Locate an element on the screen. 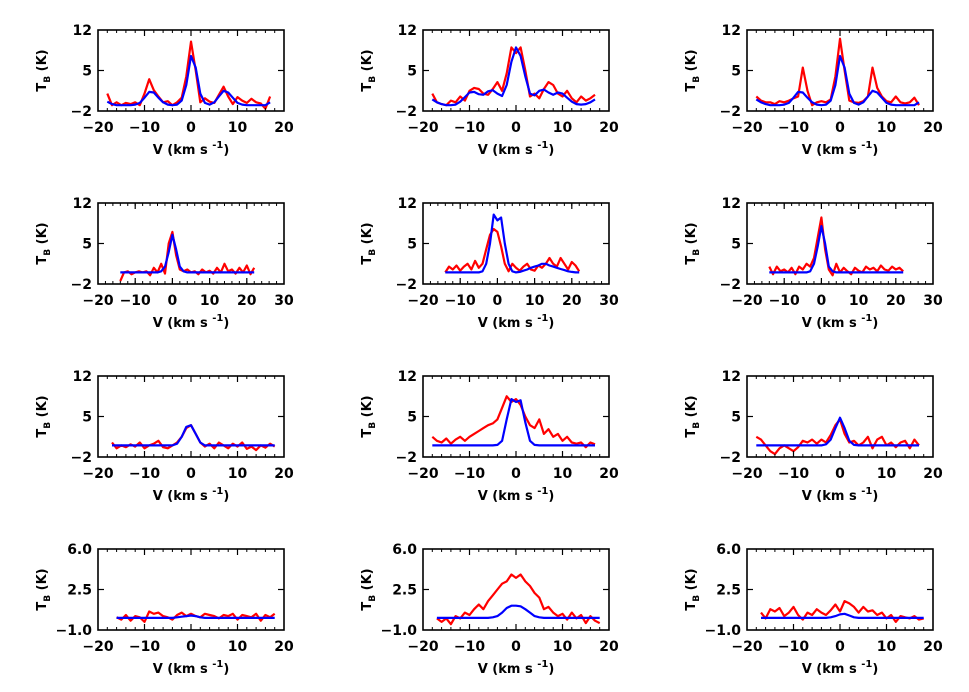 The height and width of the screenshot is (692, 969). panel-9: −20 −10 0 10 20 −2 5 12 V (km s -1) TB (K) is located at coordinates (813, 436).